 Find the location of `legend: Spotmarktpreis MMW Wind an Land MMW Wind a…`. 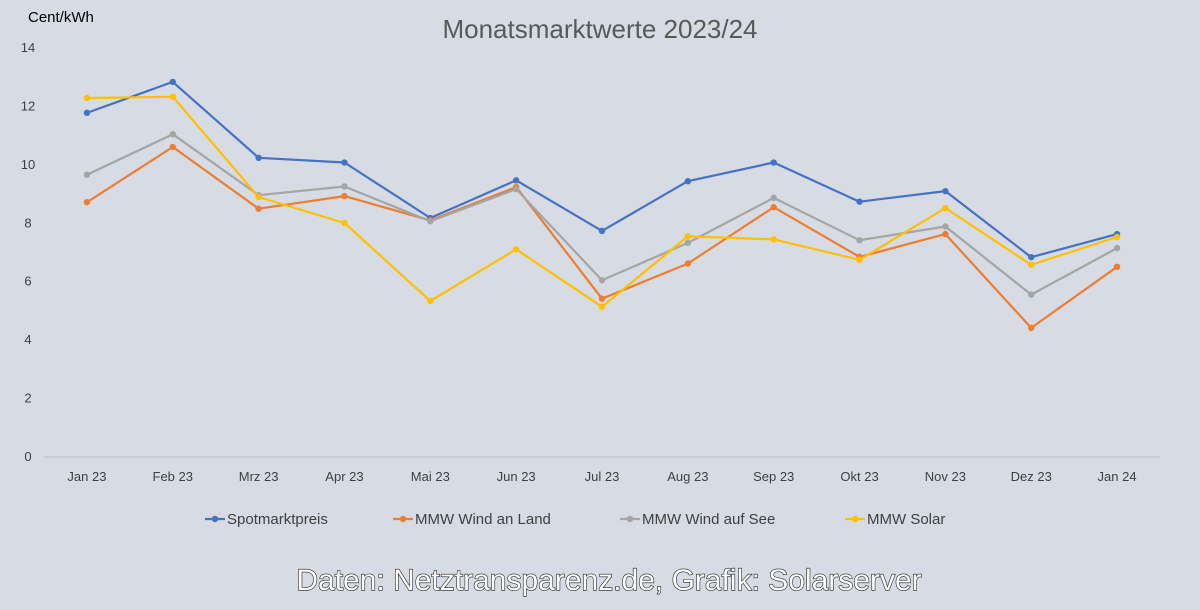

legend: Spotmarktpreis MMW Wind an Land MMW Wind a… is located at coordinates (575, 519).